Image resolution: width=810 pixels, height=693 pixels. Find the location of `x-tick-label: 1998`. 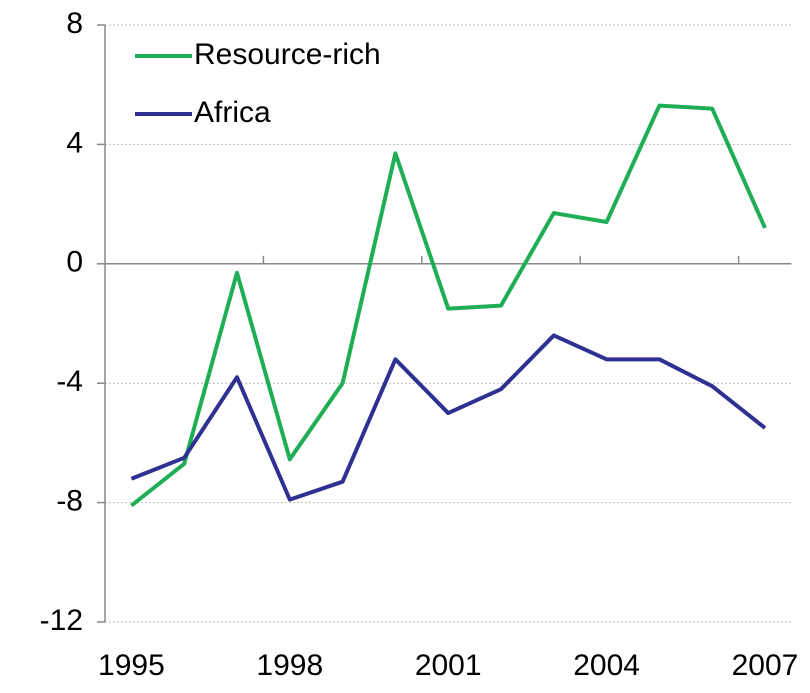

x-tick-label: 1998 is located at coordinates (289, 665).